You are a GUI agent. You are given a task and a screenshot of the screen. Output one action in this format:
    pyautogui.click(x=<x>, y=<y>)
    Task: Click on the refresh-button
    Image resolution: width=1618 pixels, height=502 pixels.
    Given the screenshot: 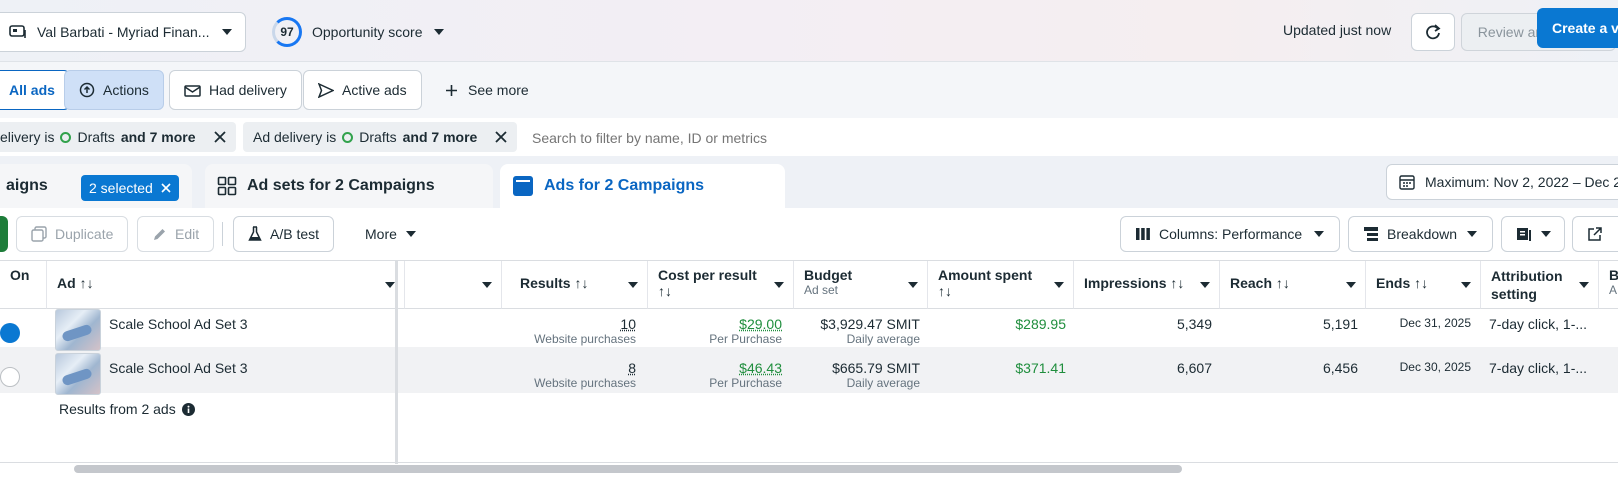 What is the action you would take?
    pyautogui.click(x=1433, y=32)
    